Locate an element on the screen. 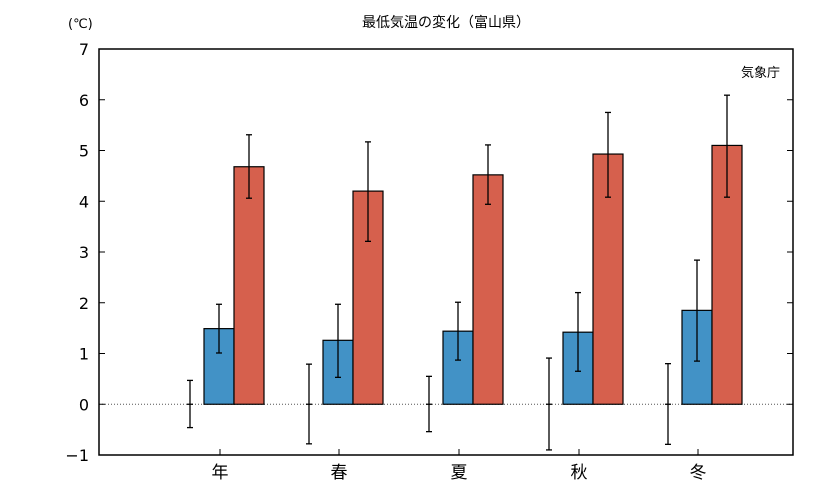 This screenshot has width=833, height=498. y-tick-label: 3 is located at coordinates (84, 252).